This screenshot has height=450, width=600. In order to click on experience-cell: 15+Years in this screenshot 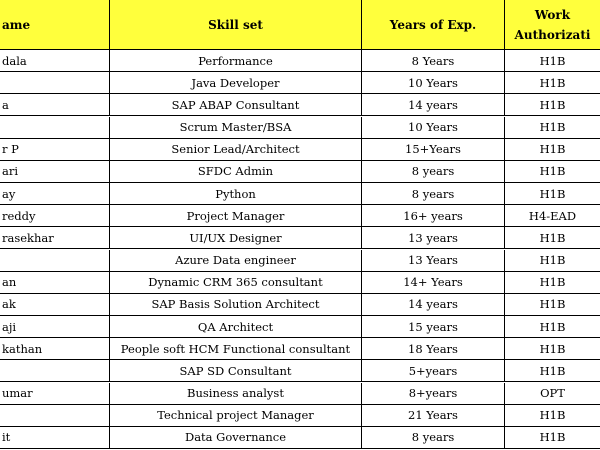, I will do `click(433, 149)`.